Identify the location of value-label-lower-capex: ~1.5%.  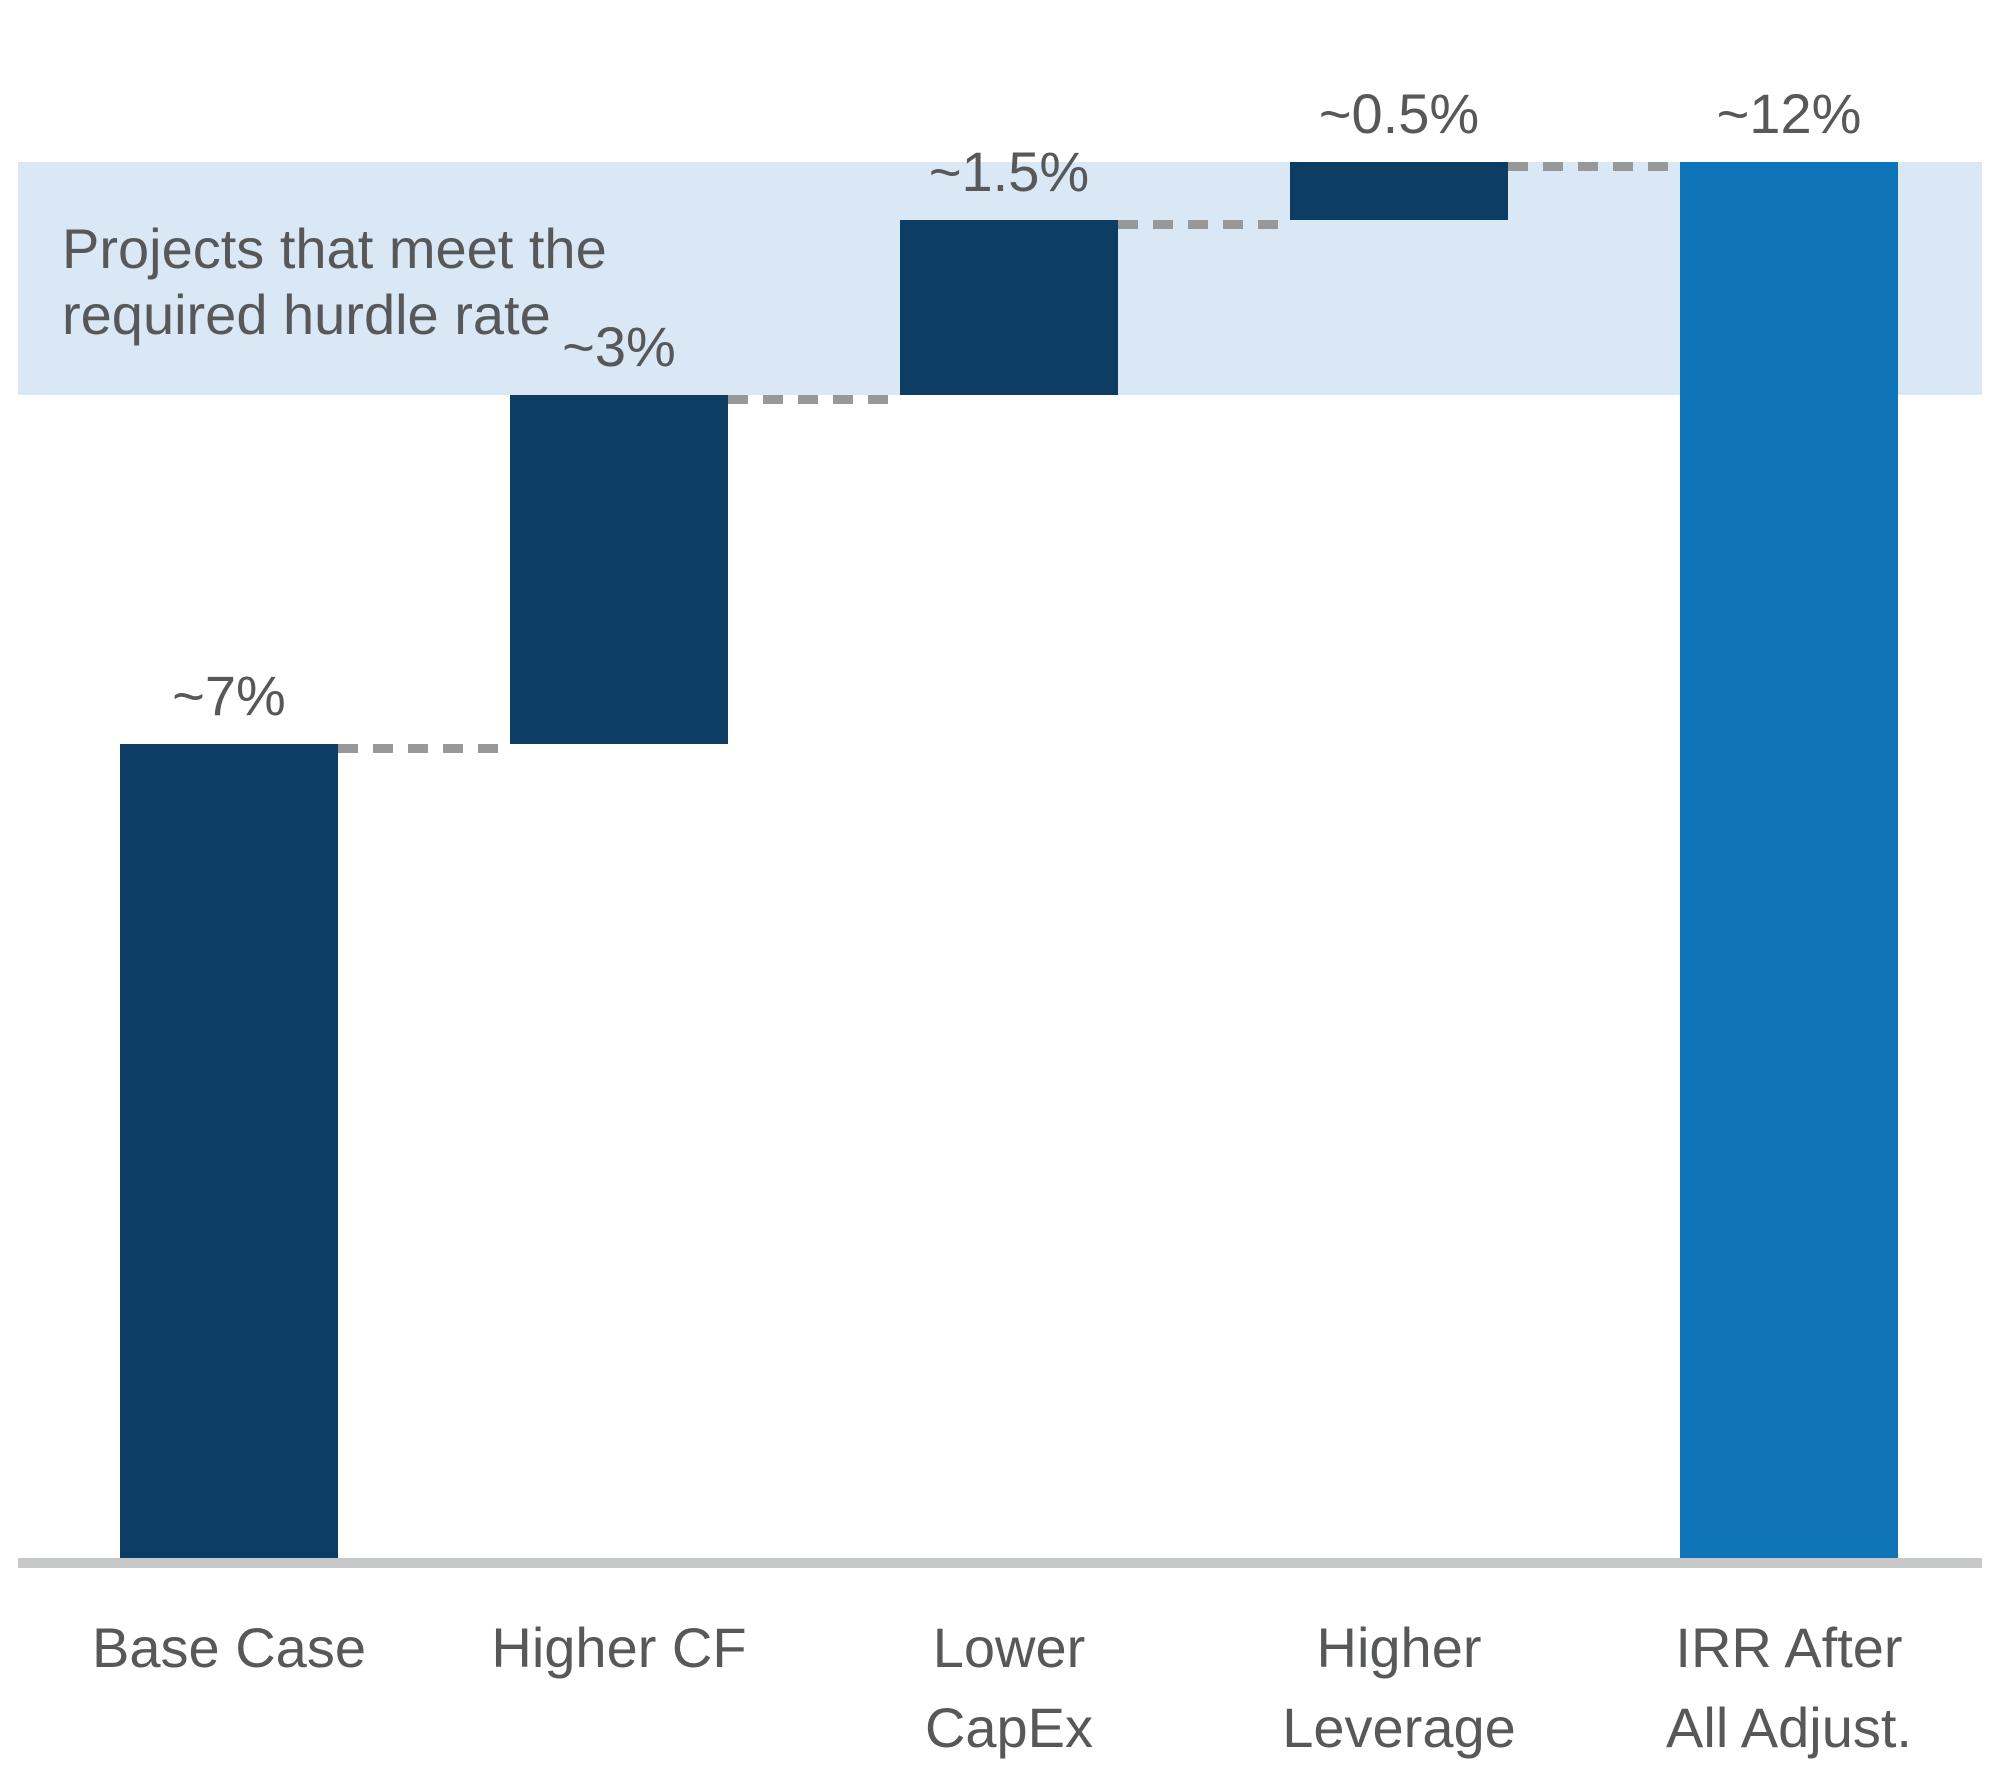
(1009, 172).